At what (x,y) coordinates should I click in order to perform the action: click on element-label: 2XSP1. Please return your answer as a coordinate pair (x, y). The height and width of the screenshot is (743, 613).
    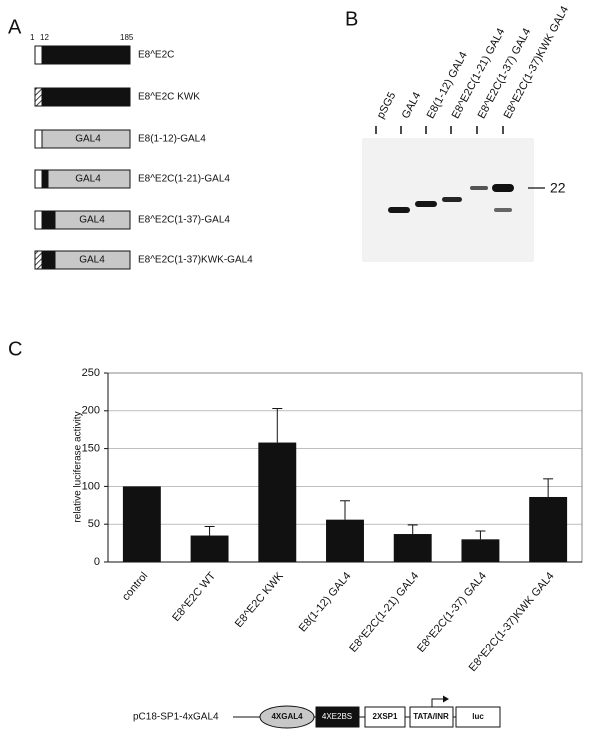
    Looking at the image, I should click on (385, 716).